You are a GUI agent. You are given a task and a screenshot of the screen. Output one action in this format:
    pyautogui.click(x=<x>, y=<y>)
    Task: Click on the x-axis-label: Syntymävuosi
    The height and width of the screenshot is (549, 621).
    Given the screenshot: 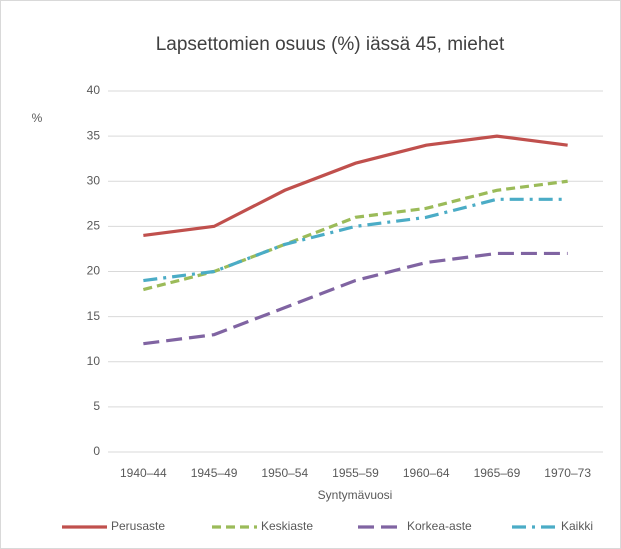 What is the action you would take?
    pyautogui.click(x=355, y=495)
    